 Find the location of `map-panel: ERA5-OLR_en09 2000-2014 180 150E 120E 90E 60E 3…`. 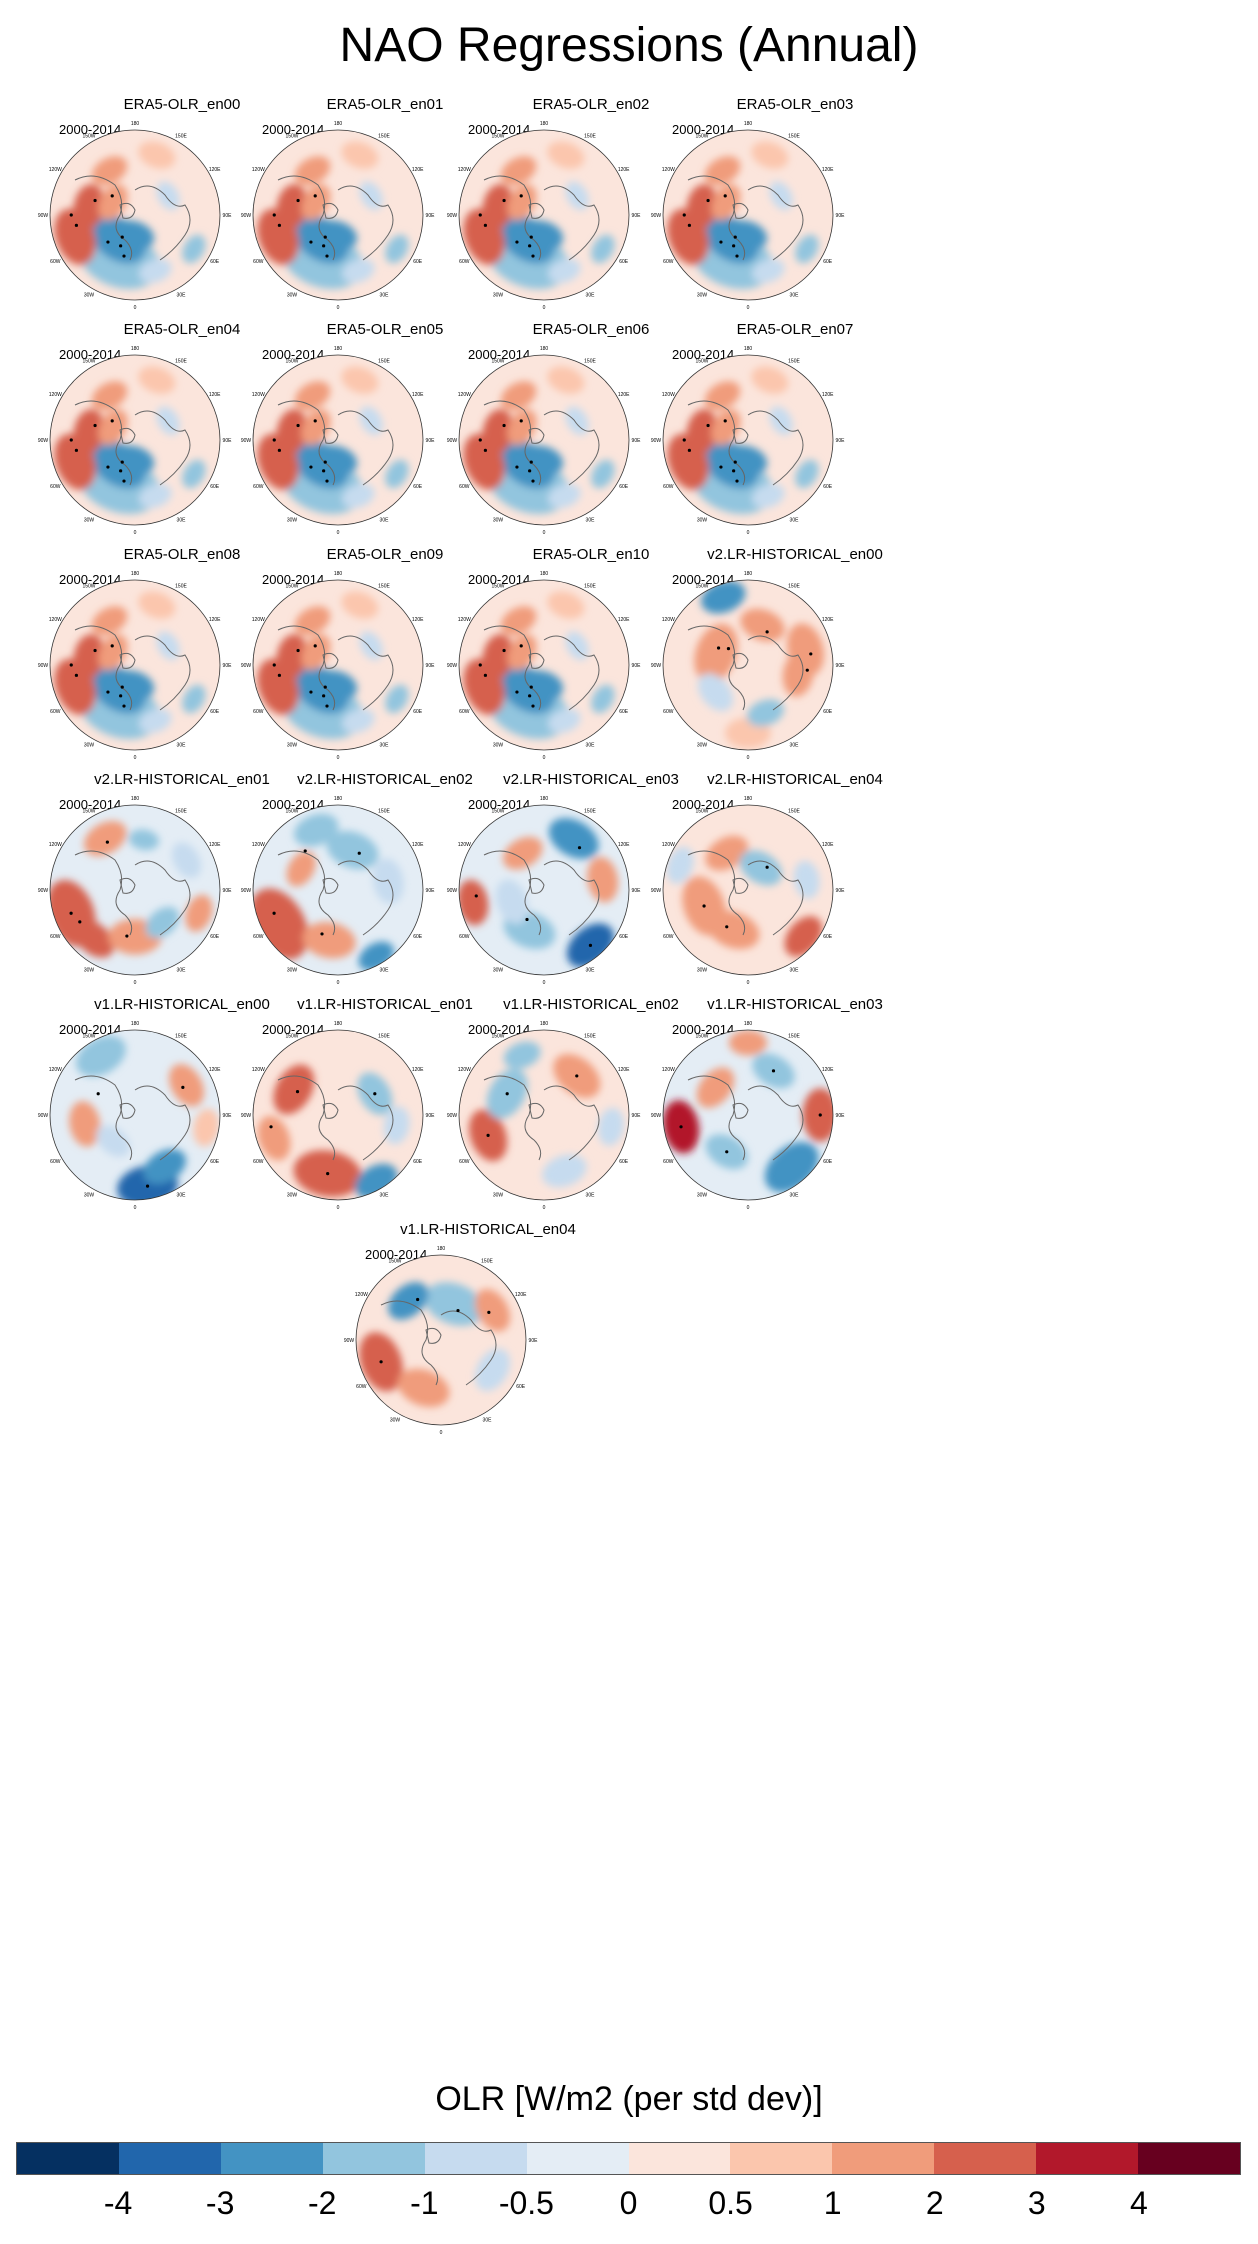

map-panel: ERA5-OLR_en09 2000-2014 180 150E 120E 90E 60E 3… is located at coordinates (380, 696).